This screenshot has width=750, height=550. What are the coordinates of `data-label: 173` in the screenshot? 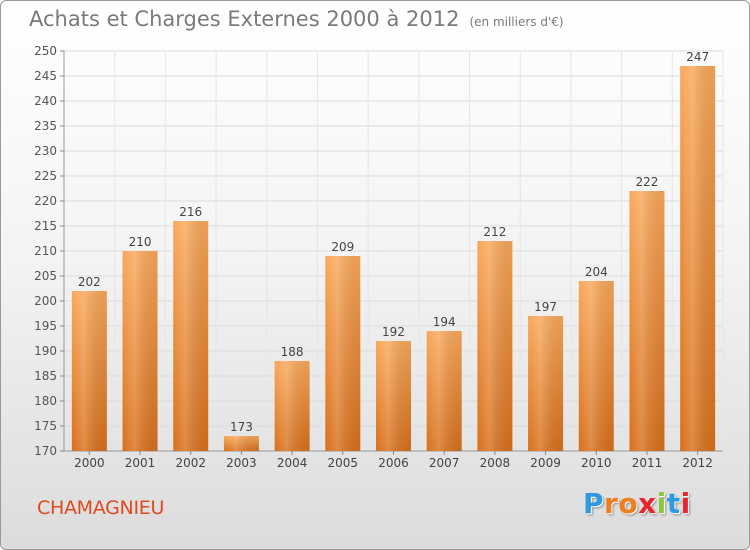 It's located at (241, 427).